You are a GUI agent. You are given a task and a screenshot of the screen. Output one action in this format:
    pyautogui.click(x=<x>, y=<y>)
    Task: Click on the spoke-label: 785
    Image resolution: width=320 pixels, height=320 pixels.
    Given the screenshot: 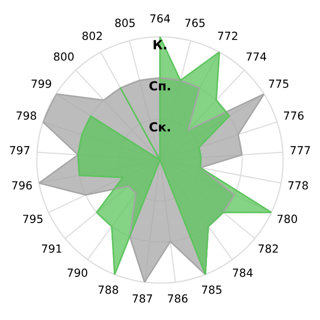 What is the action you would take?
    pyautogui.click(x=212, y=290)
    